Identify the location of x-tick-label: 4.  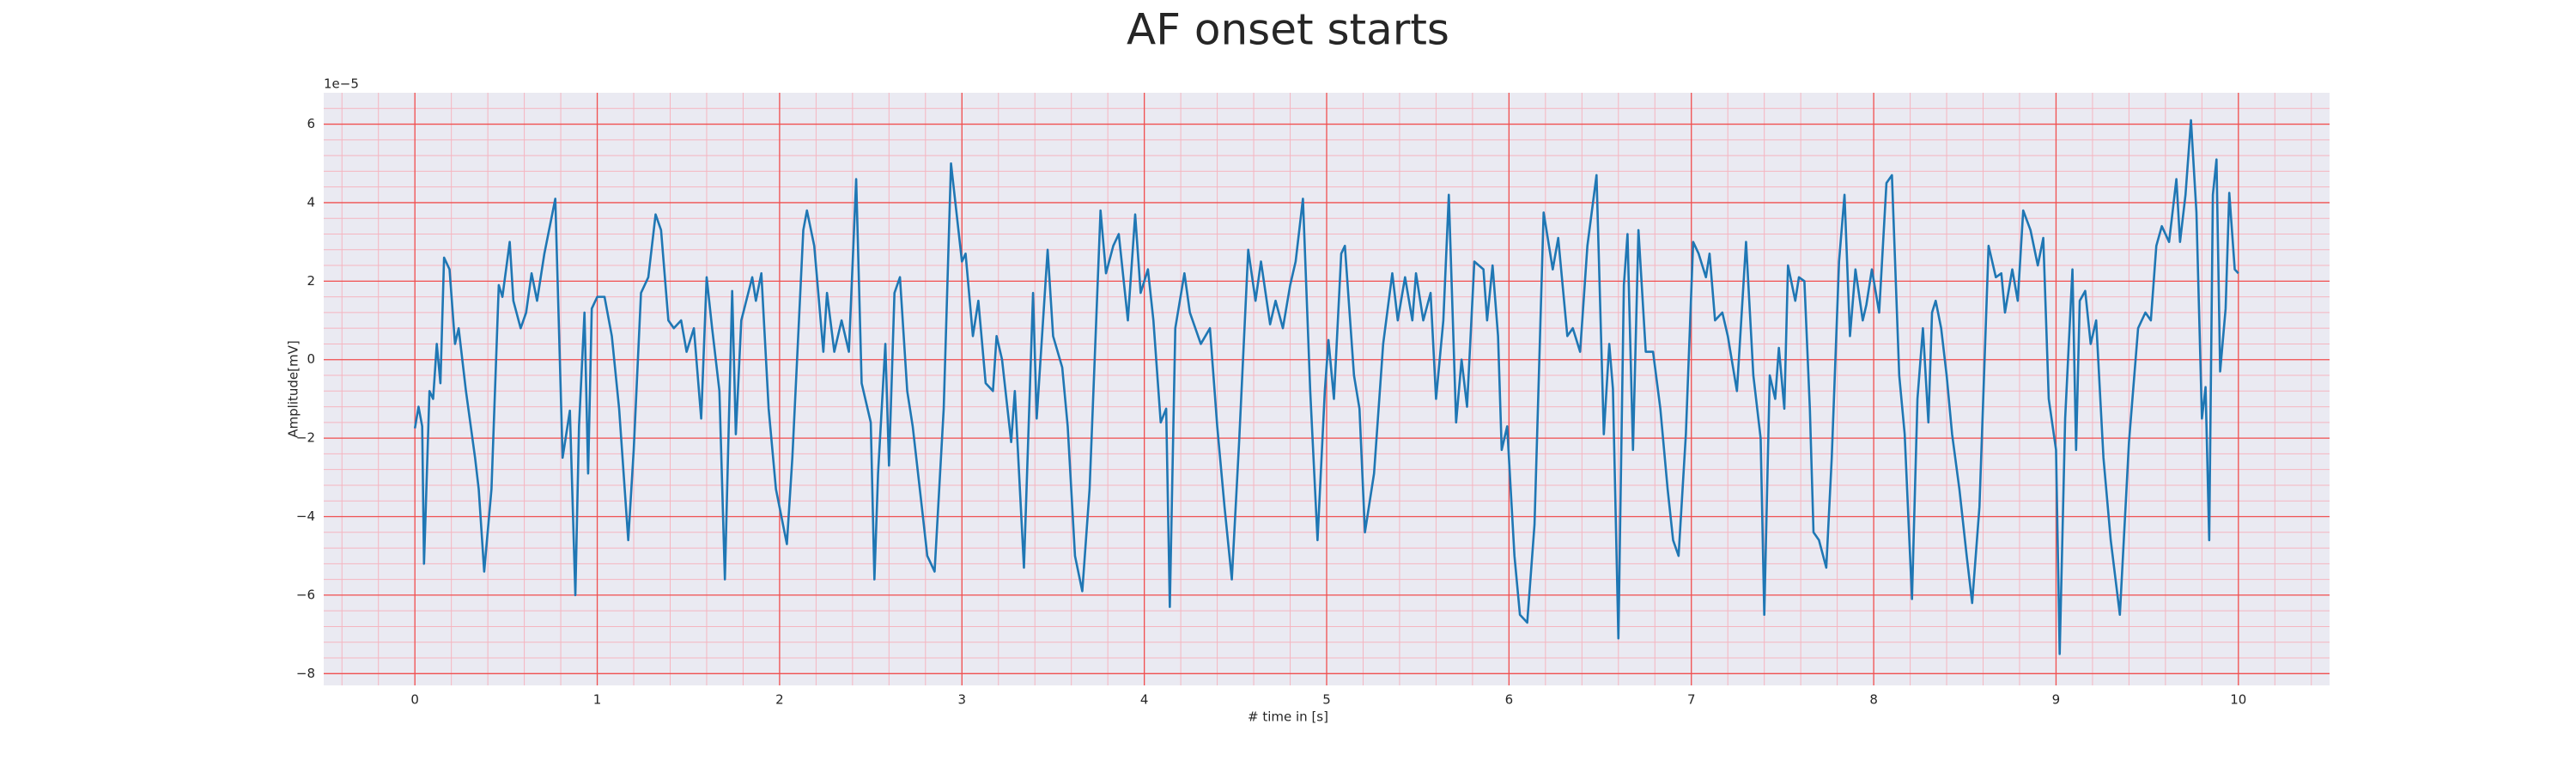
(1144, 700).